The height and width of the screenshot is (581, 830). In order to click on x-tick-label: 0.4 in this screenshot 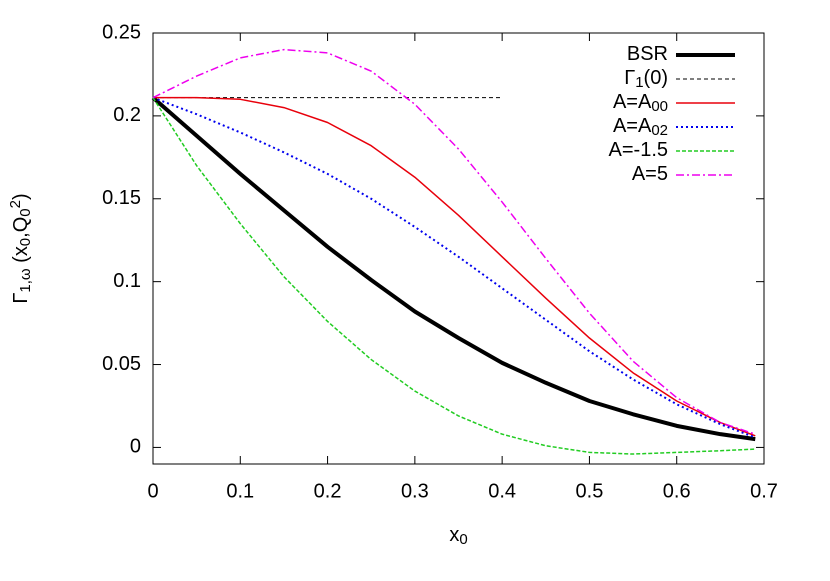, I will do `click(502, 491)`.